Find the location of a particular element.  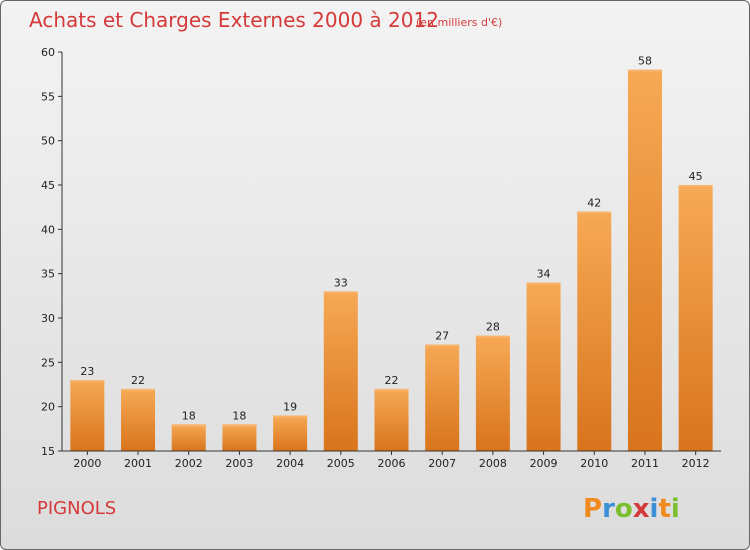

proxiti-logo: Proxiti is located at coordinates (631, 509).